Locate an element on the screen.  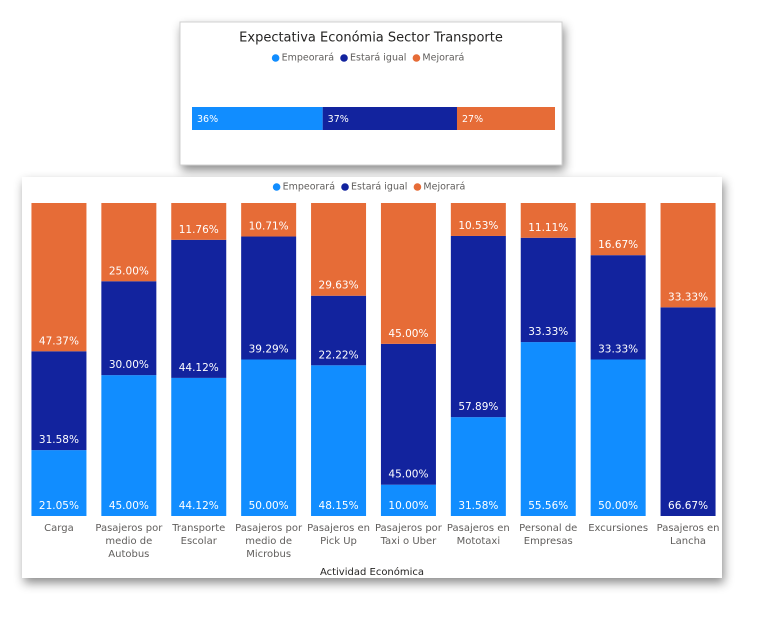
top-card is located at coordinates (371, 93).